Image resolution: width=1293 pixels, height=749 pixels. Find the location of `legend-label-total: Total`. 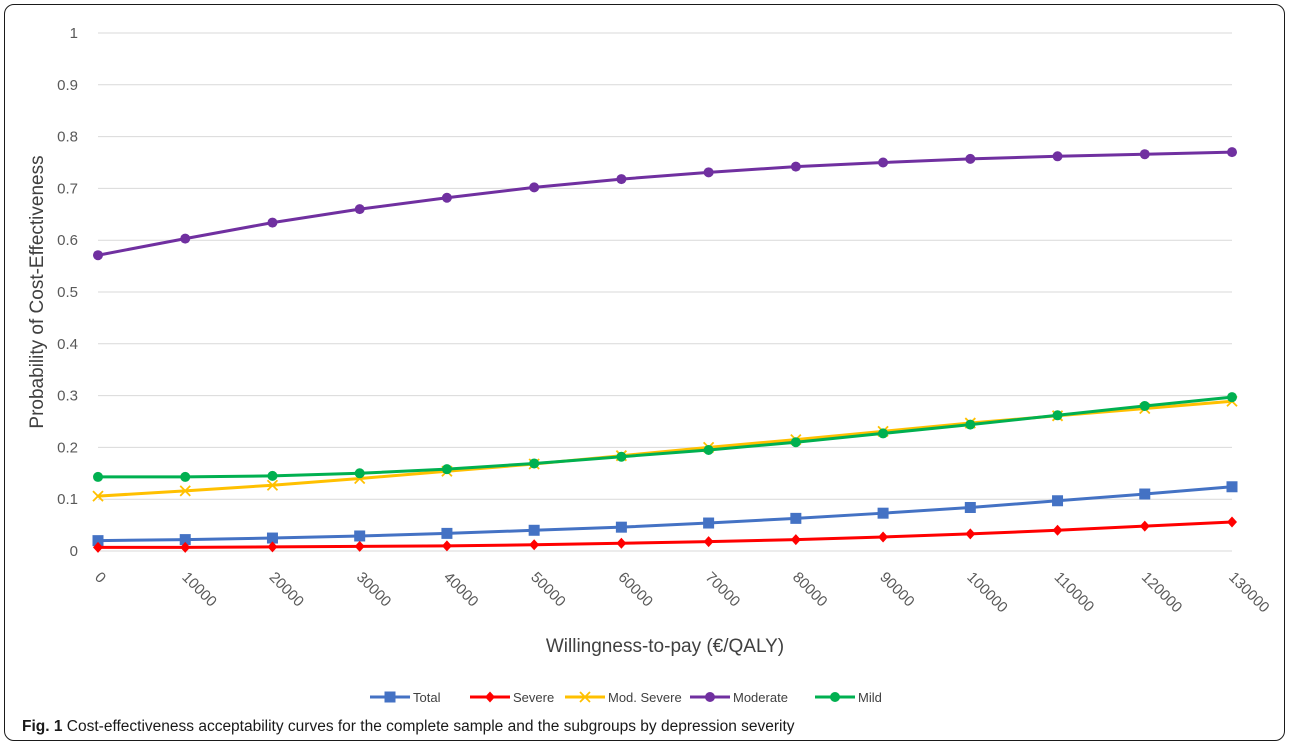

legend-label-total: Total is located at coordinates (427, 697).